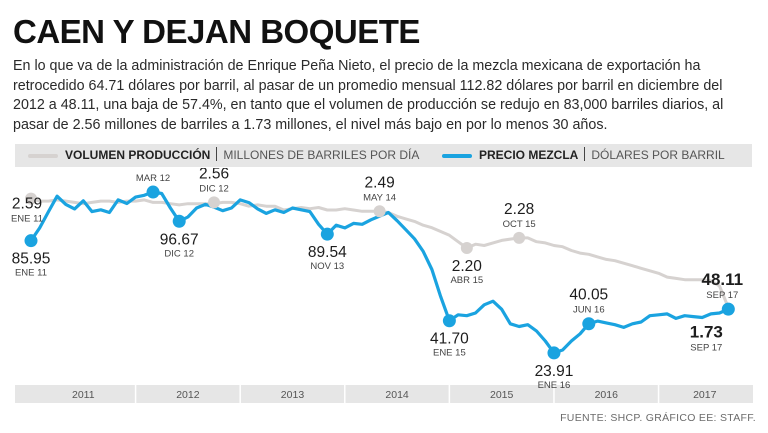  I want to click on x-tick-label: 2016, so click(607, 395).